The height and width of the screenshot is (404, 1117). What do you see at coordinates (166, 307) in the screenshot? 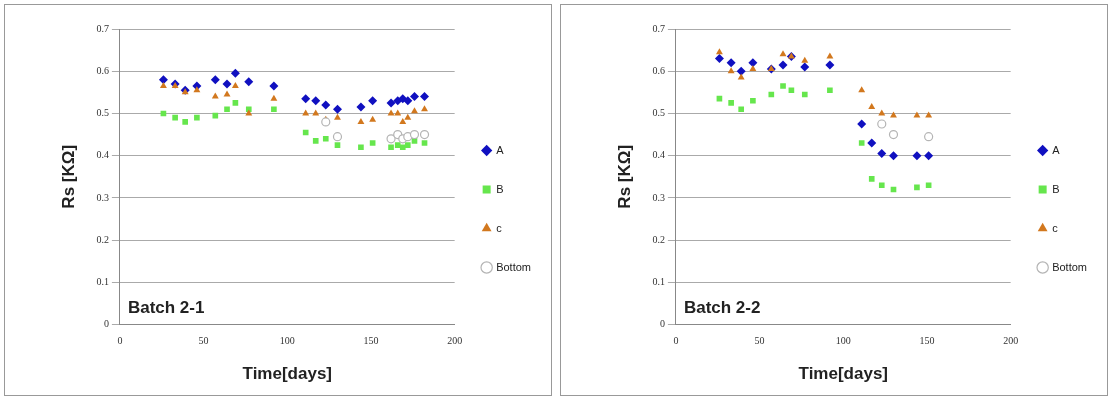
I see `annotation: Batch 2-1` at bounding box center [166, 307].